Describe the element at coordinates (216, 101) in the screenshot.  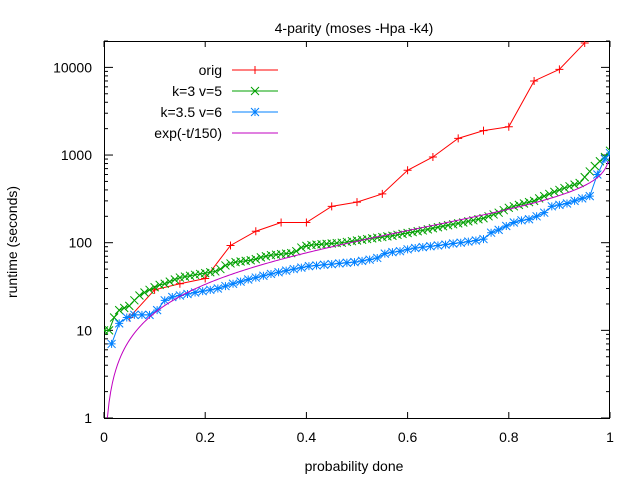
I see `legend: orig k=3 v=5 k=3.5 v=6 exp(-t/150)` at that location.